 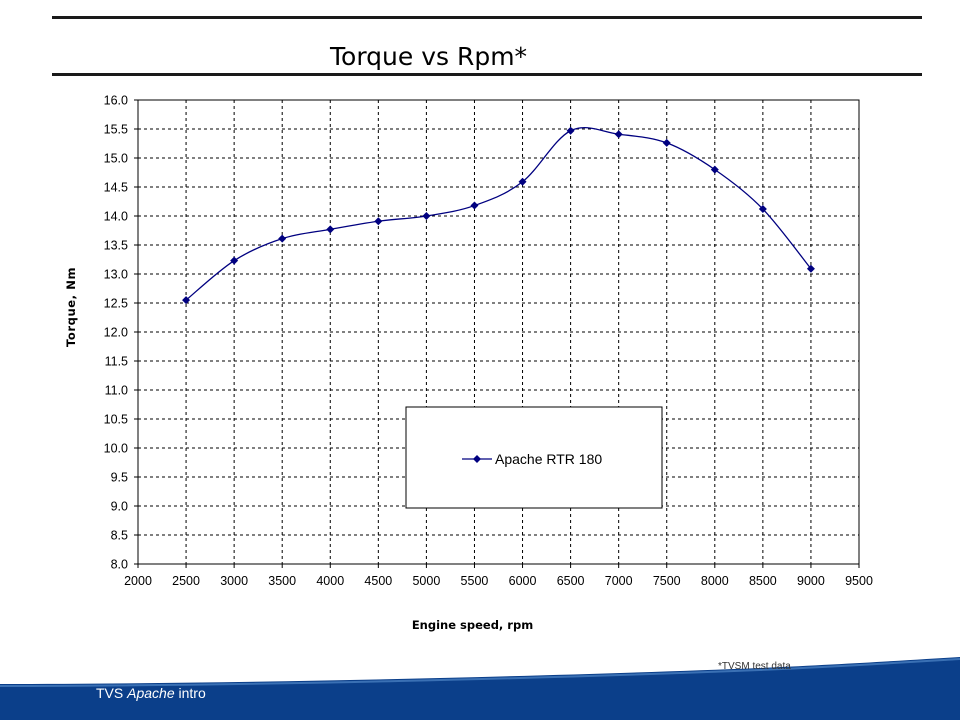 What do you see at coordinates (119, 507) in the screenshot?
I see `y-tick-label: 9.0` at bounding box center [119, 507].